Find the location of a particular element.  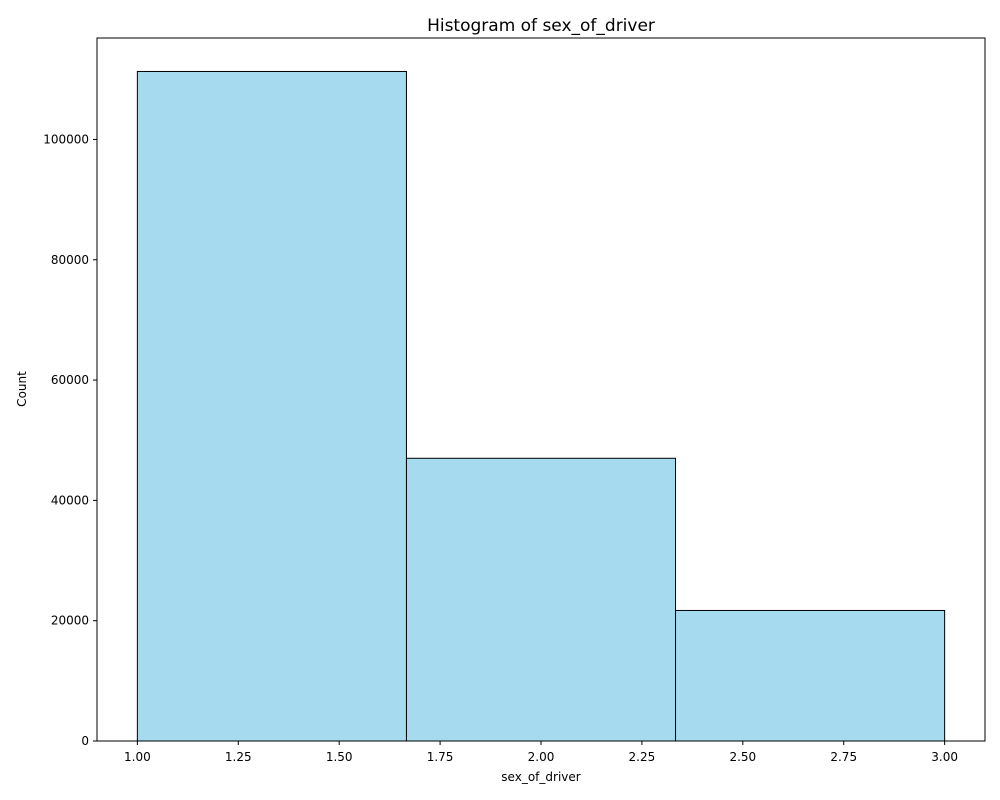

x-tick-label: 1.00 is located at coordinates (137, 757).